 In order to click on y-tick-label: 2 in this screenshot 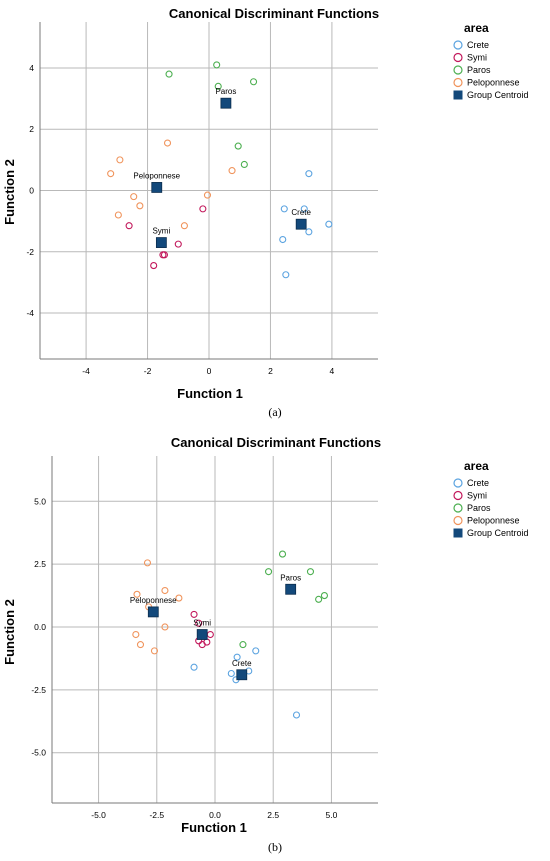, I will do `click(31, 129)`.